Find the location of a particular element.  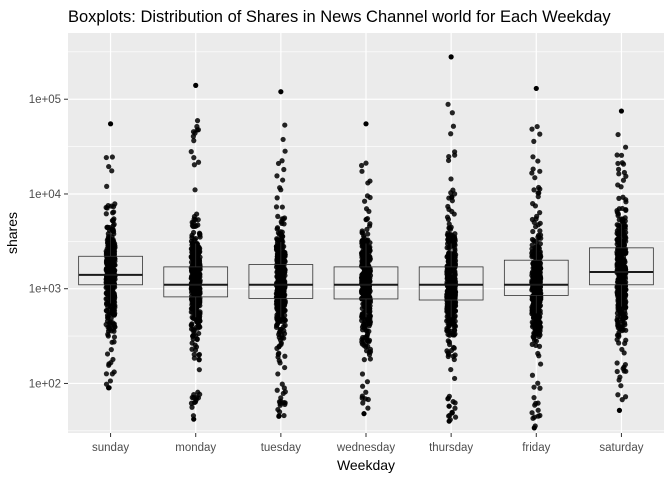

x-axis-title: Weekday is located at coordinates (366, 465).